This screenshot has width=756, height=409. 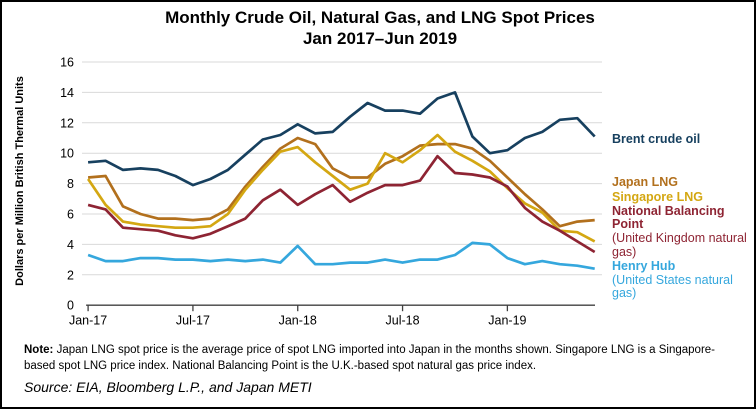 What do you see at coordinates (380, 38) in the screenshot?
I see `chart-subtitle: Jan 2017–Jun 2019` at bounding box center [380, 38].